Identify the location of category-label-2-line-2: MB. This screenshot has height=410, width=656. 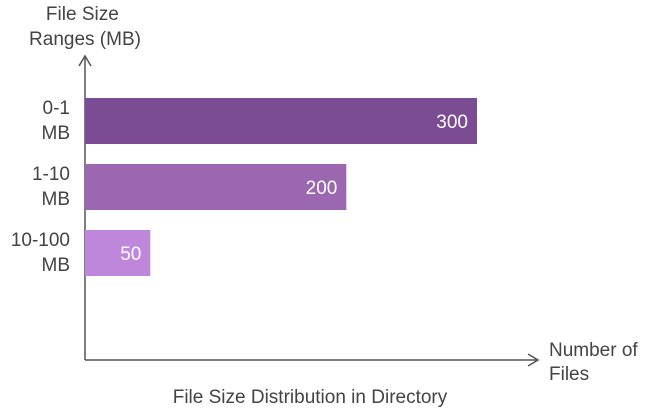
(56, 265).